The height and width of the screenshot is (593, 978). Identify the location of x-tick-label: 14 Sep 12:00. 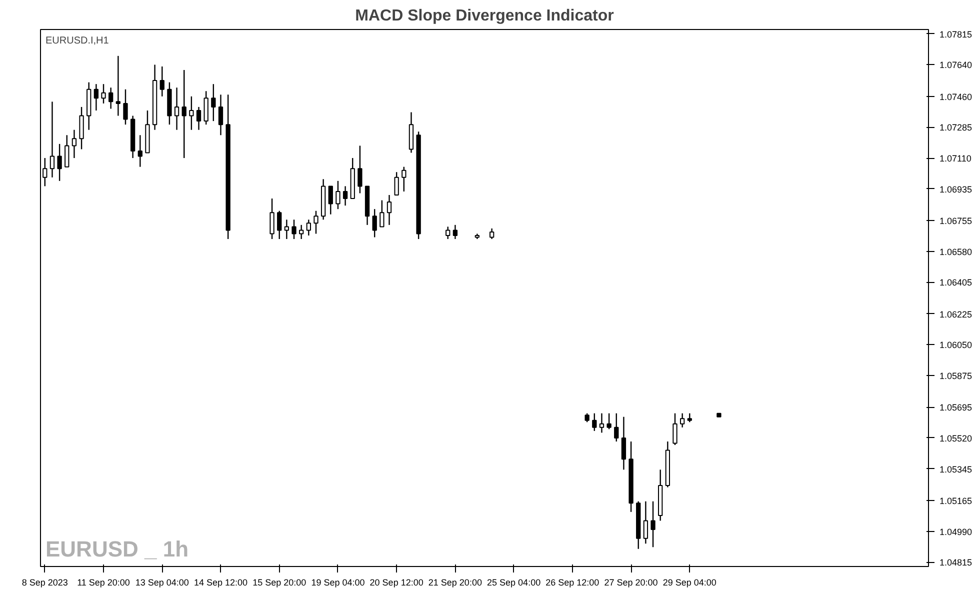
(221, 583).